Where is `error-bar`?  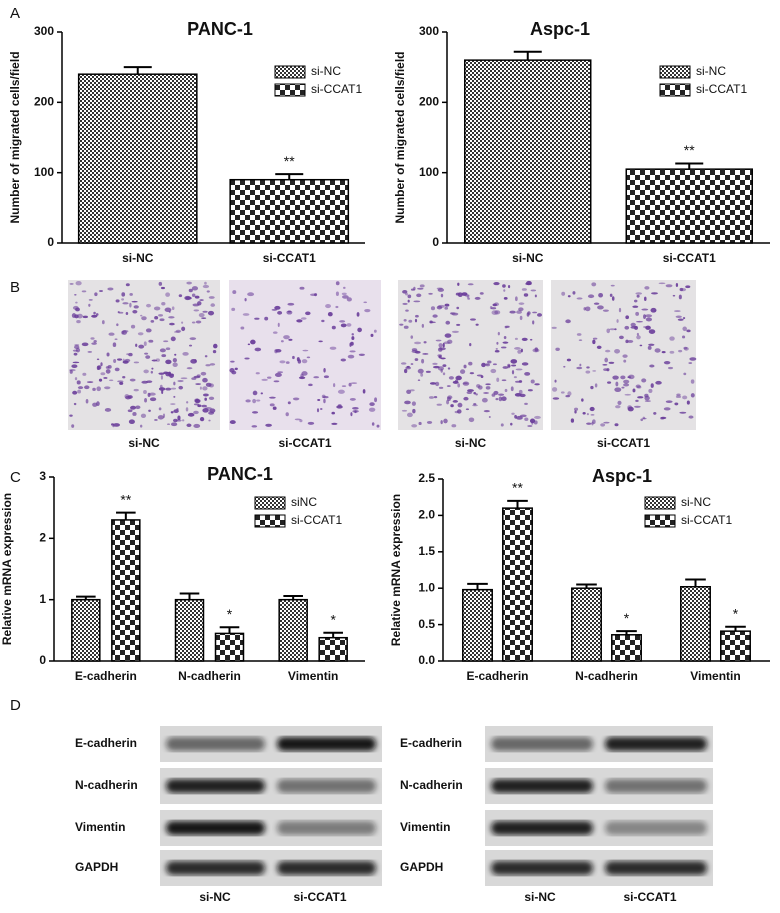 error-bar is located at coordinates (586, 586).